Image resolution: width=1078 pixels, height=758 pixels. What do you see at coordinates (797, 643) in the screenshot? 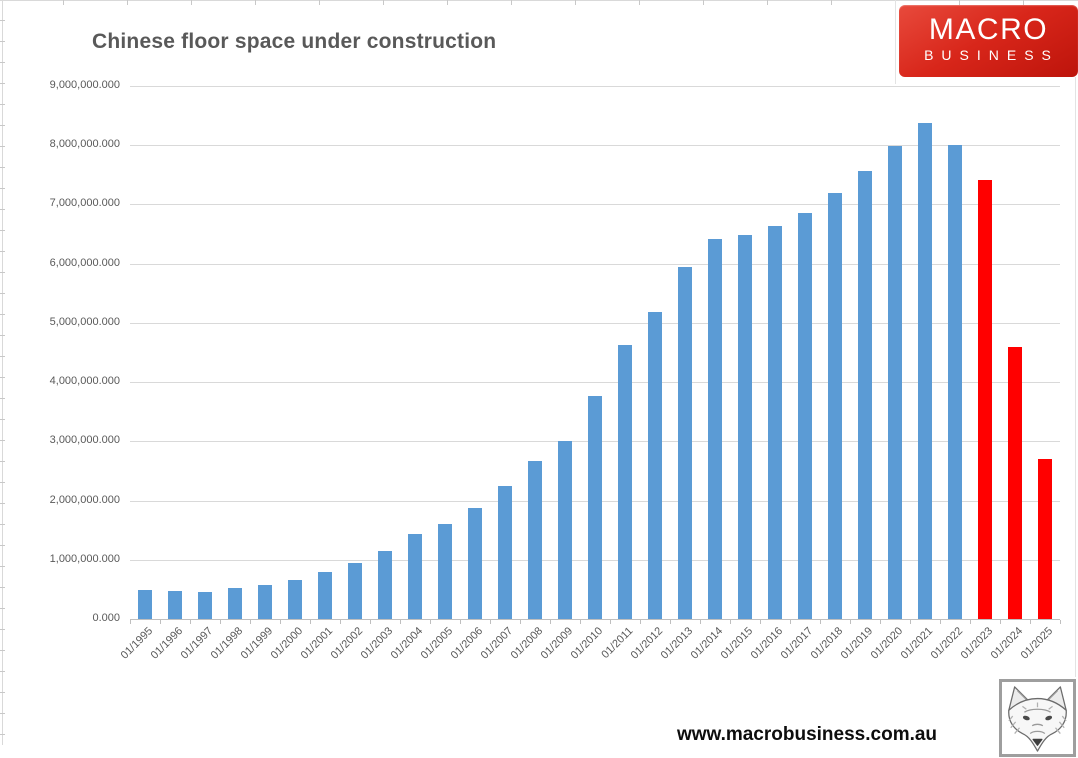
I see `x-axis-label: 01/2017` at bounding box center [797, 643].